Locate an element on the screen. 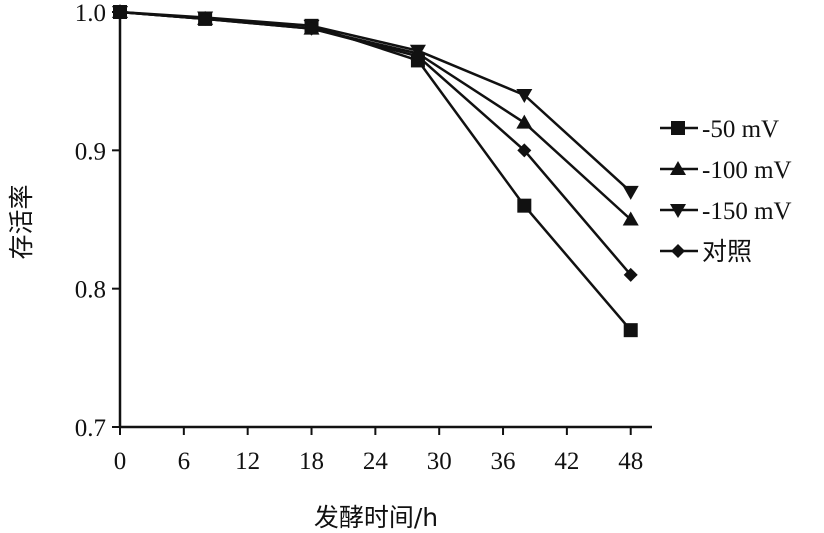 This screenshot has width=824, height=533. legend-item: -100 mV is located at coordinates (726, 170).